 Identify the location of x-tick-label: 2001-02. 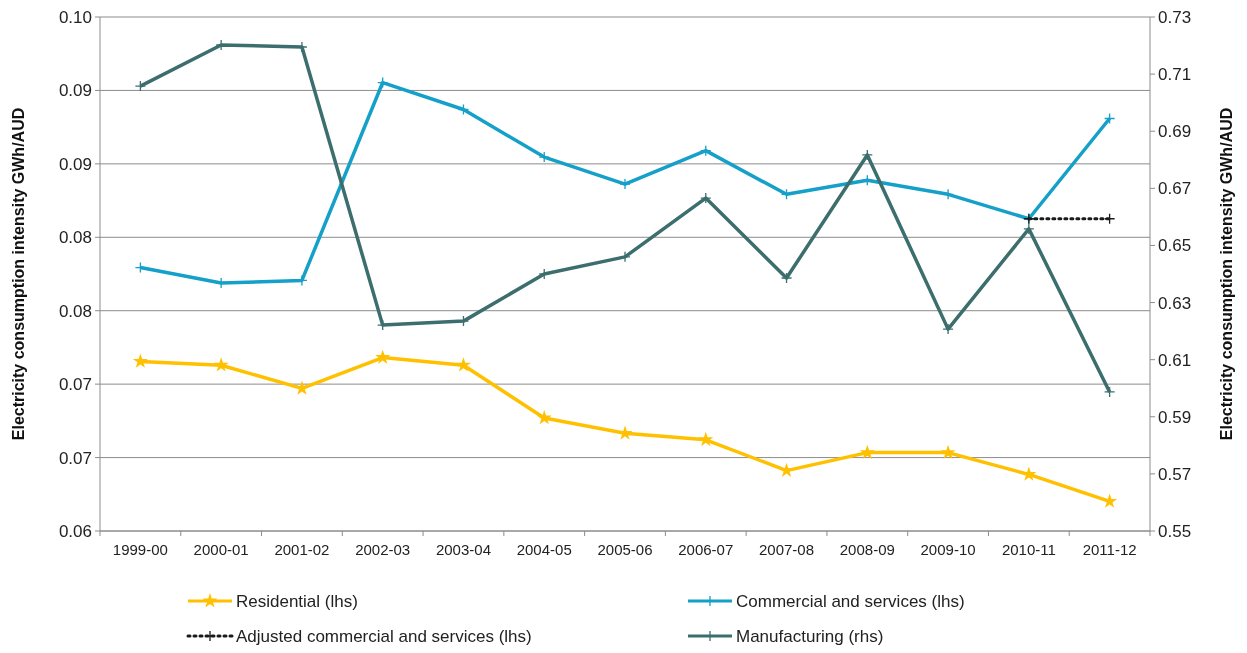
(302, 549).